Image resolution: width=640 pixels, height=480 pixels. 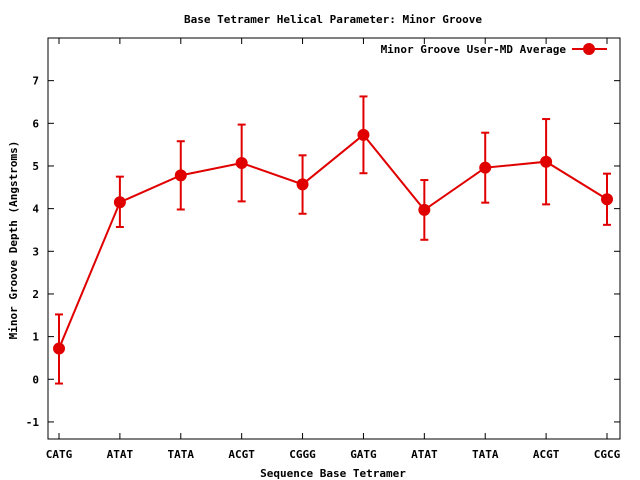 What do you see at coordinates (59, 454) in the screenshot?
I see `x-tick-label: CATG` at bounding box center [59, 454].